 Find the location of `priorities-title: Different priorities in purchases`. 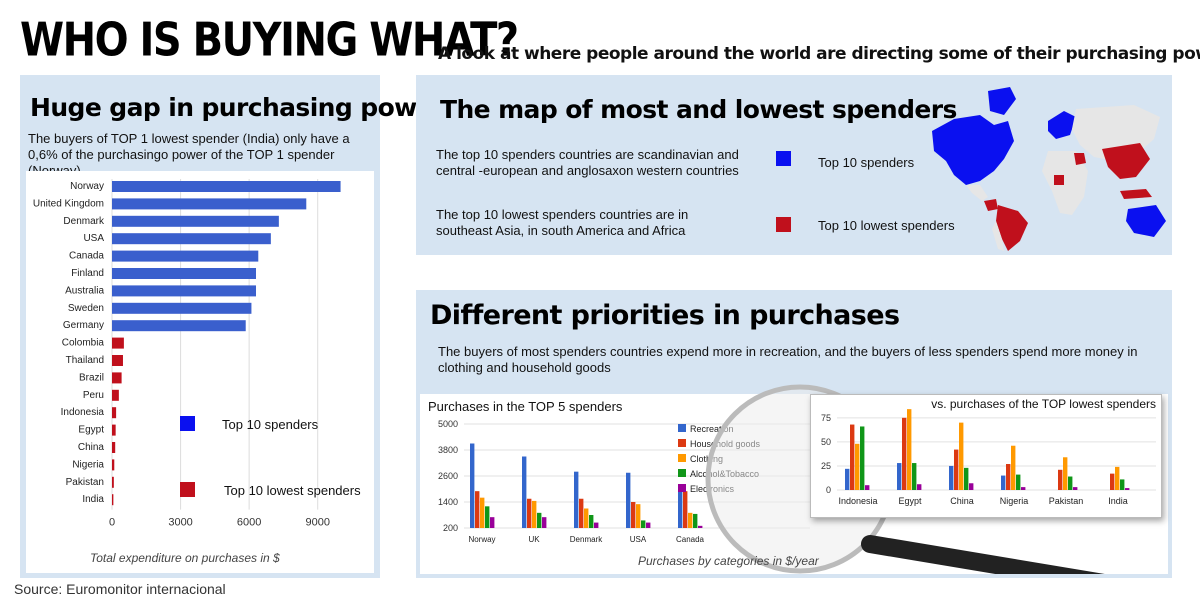

priorities-title: Different priorities in purchases is located at coordinates (665, 315).